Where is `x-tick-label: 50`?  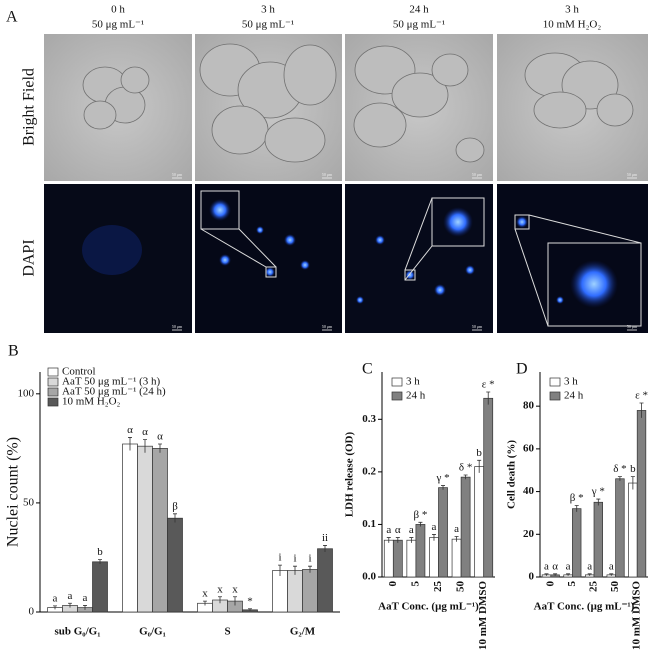 x-tick-label: 50 is located at coordinates (615, 587).